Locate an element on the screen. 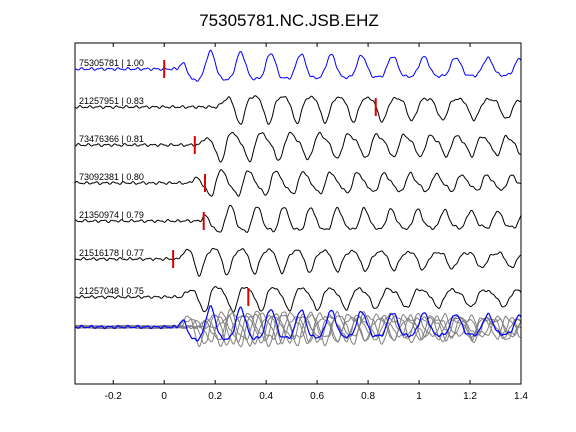 The width and height of the screenshot is (576, 432). x-tick-label: 0.8 is located at coordinates (368, 396).